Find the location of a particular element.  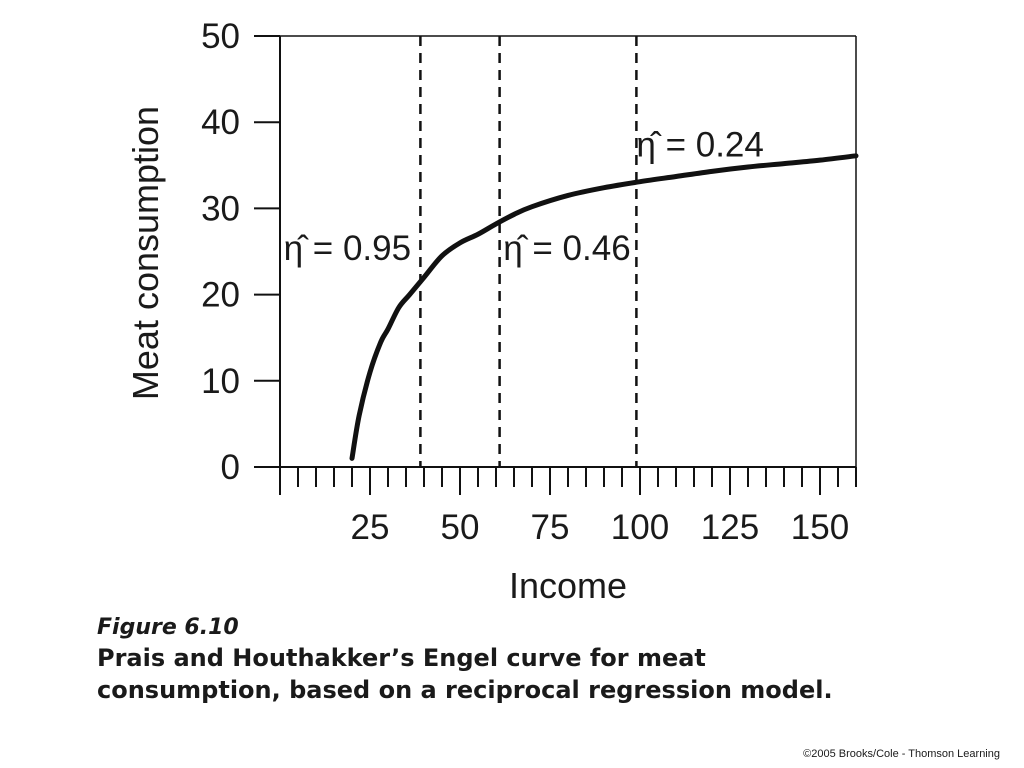

y-tick-label: 10 is located at coordinates (220, 381).